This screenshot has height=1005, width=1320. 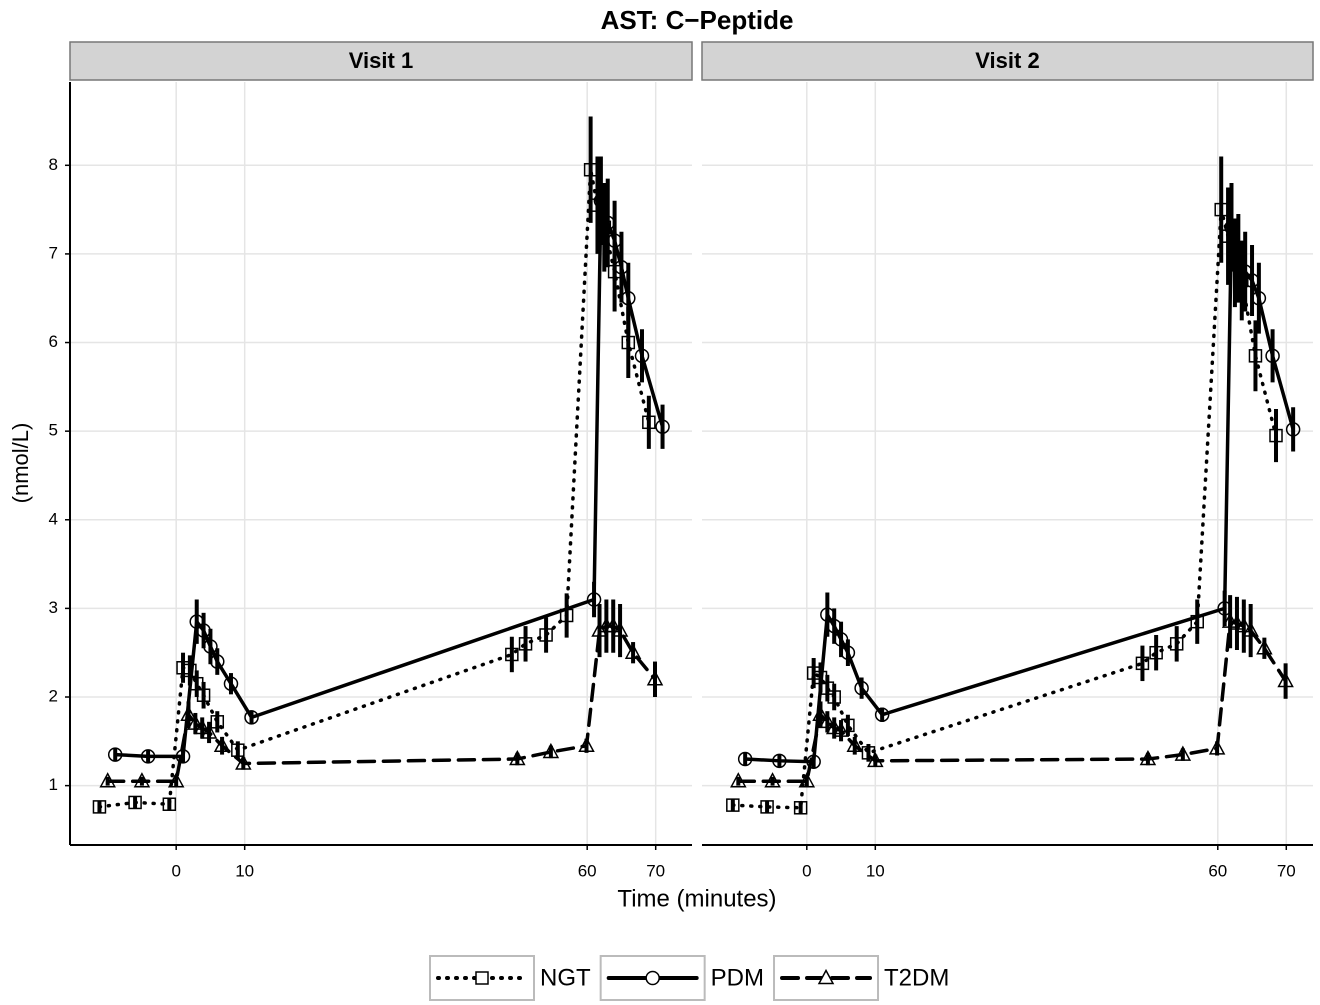 I want to click on facet-label: Visit 2, so click(x=1007, y=60).